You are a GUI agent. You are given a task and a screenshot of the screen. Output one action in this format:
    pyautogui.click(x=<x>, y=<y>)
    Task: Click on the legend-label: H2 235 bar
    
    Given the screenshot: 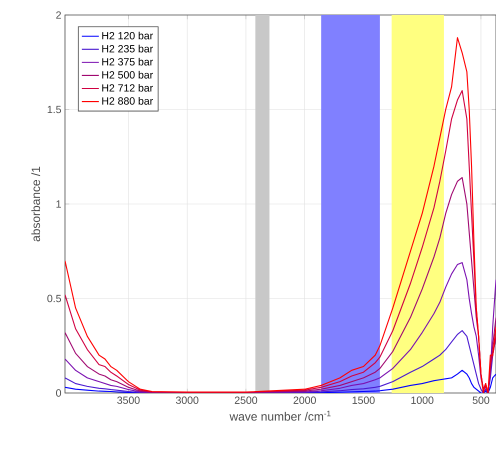 What is the action you would take?
    pyautogui.click(x=127, y=48)
    